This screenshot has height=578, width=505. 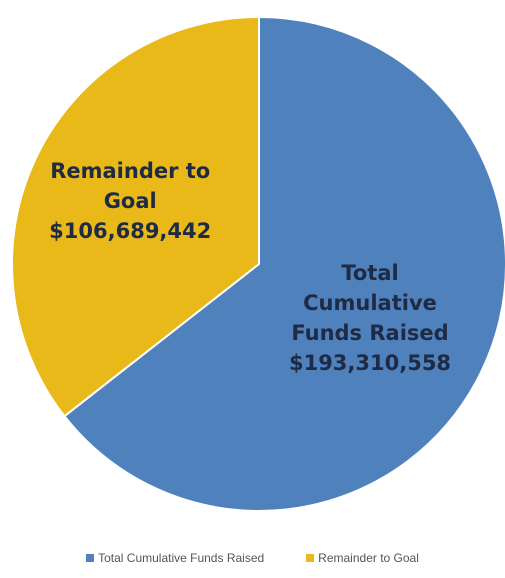 What do you see at coordinates (370, 363) in the screenshot?
I see `slice-label-line: $193,310,558` at bounding box center [370, 363].